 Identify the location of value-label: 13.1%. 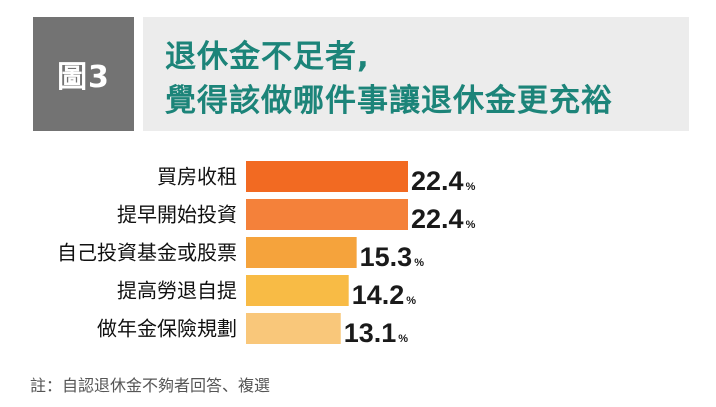
(376, 333).